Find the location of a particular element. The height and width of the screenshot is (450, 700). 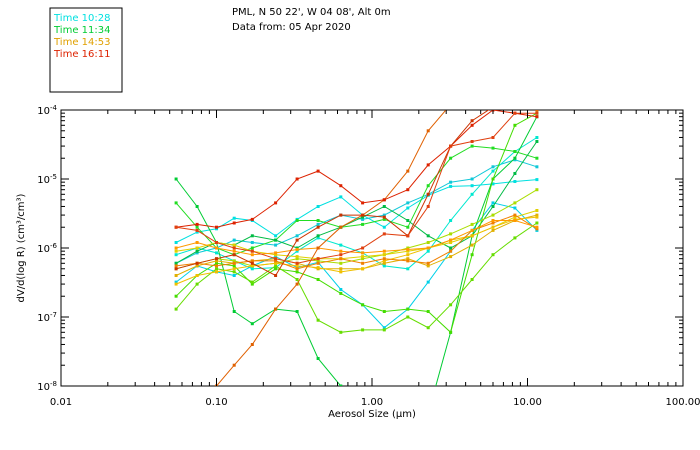

y-tick-label: 10⁻⁵ is located at coordinates (47, 179).